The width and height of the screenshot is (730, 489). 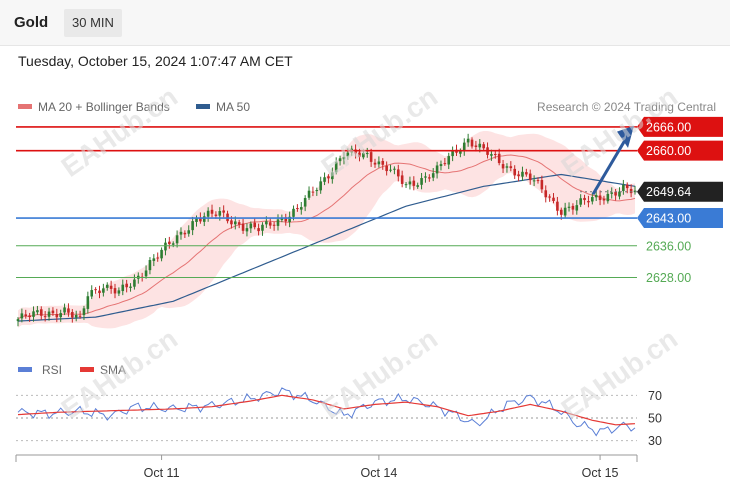 What do you see at coordinates (668, 246) in the screenshot?
I see `level-label: 2636.00` at bounding box center [668, 246].